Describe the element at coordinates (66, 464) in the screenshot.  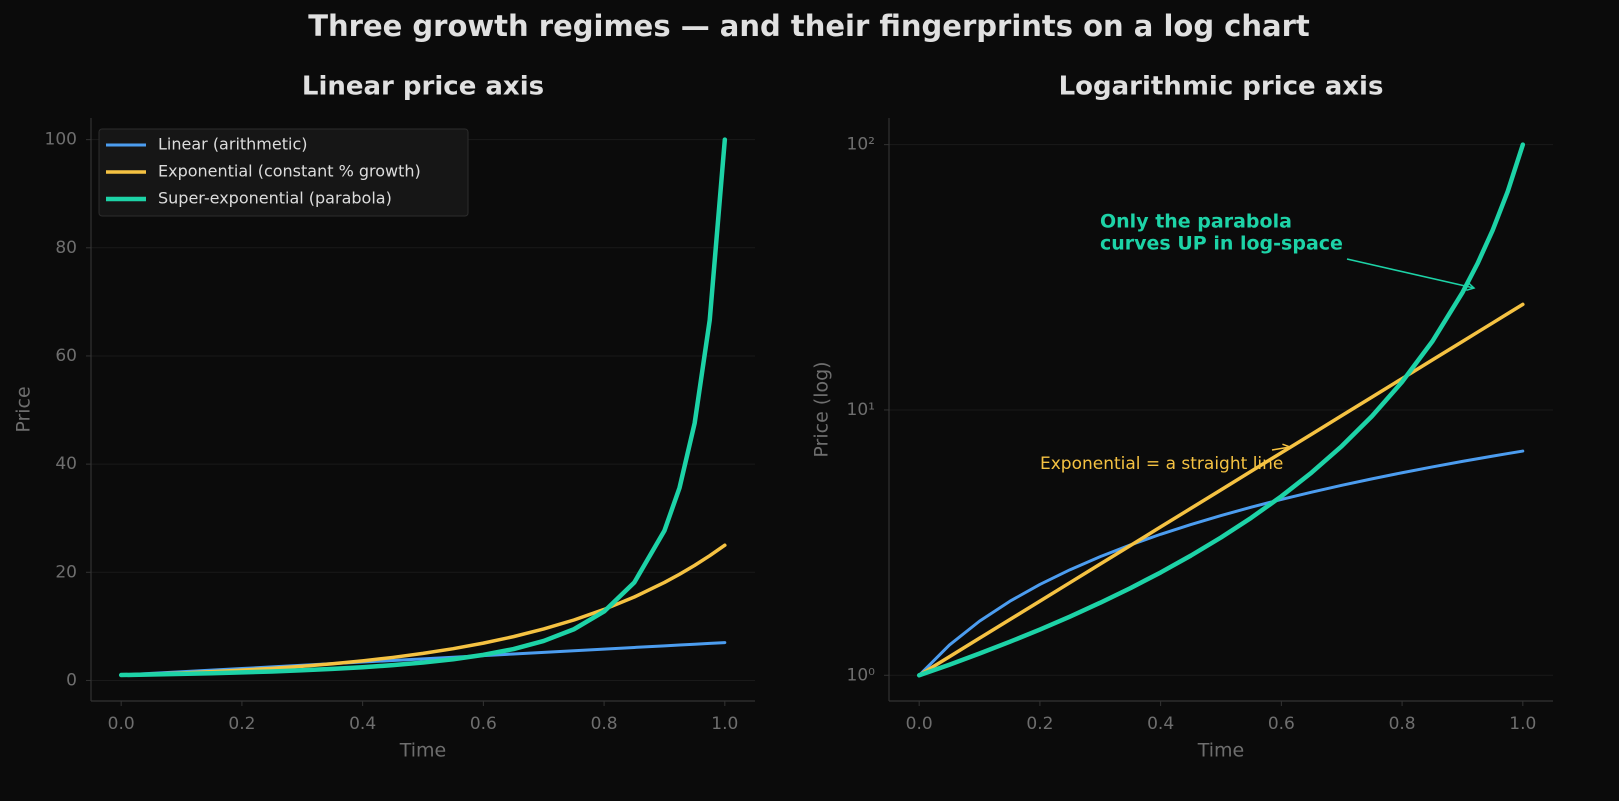
I see `y-tick-label: 40` at that location.